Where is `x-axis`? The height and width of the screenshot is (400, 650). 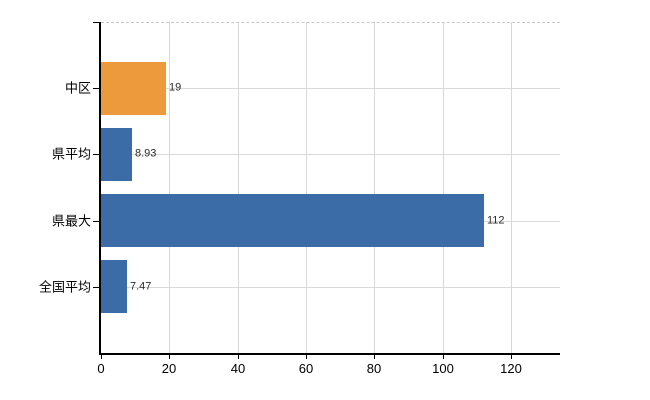
x-axis is located at coordinates (329, 354).